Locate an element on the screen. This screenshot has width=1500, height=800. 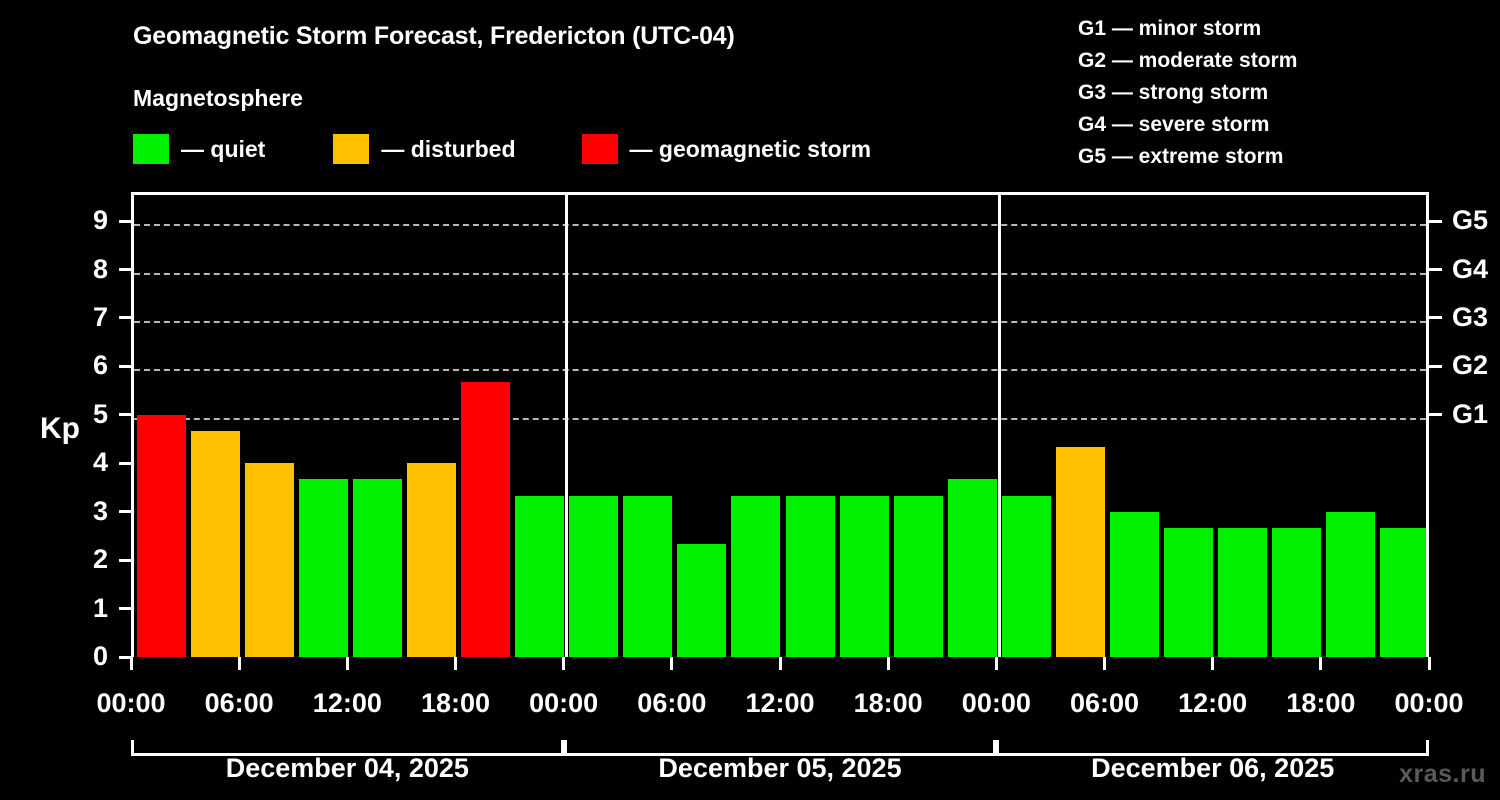
g-tick-label-g1: G1 is located at coordinates (1470, 413).